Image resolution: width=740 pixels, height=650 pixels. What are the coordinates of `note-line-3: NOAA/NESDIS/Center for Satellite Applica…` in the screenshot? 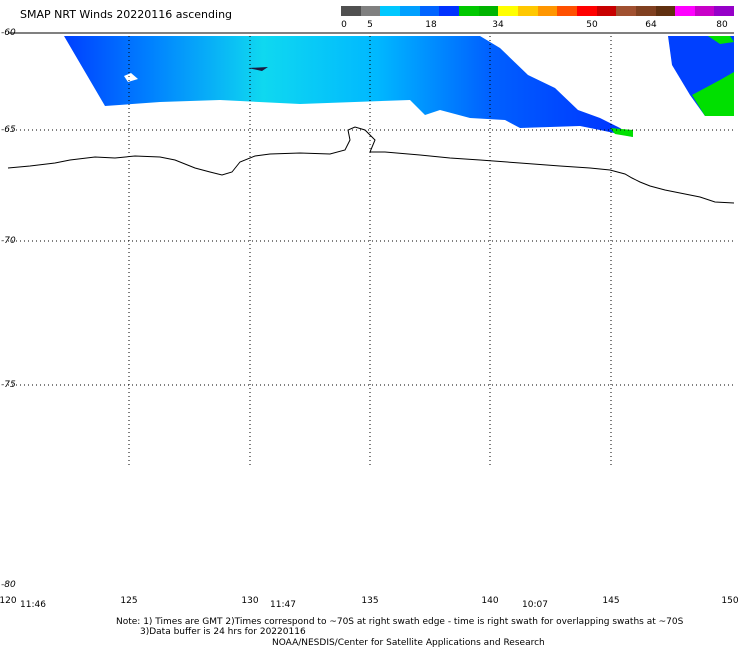 It's located at (408, 643).